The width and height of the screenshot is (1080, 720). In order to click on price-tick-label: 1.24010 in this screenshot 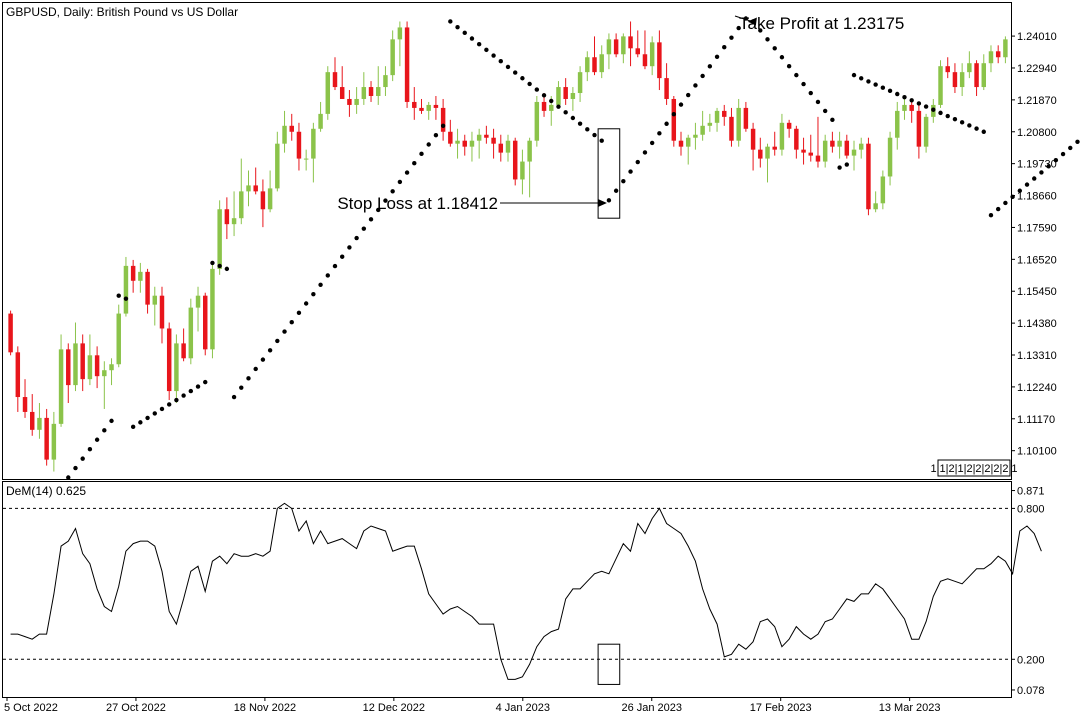, I will do `click(1037, 37)`.